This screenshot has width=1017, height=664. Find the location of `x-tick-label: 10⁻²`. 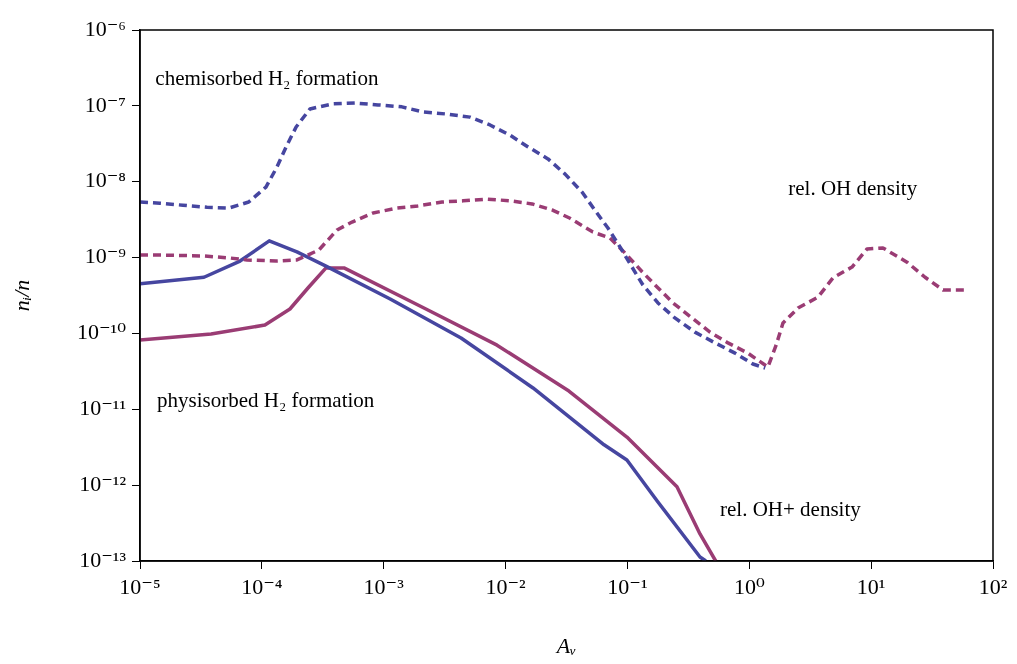

x-tick-label: 10⁻² is located at coordinates (506, 586).